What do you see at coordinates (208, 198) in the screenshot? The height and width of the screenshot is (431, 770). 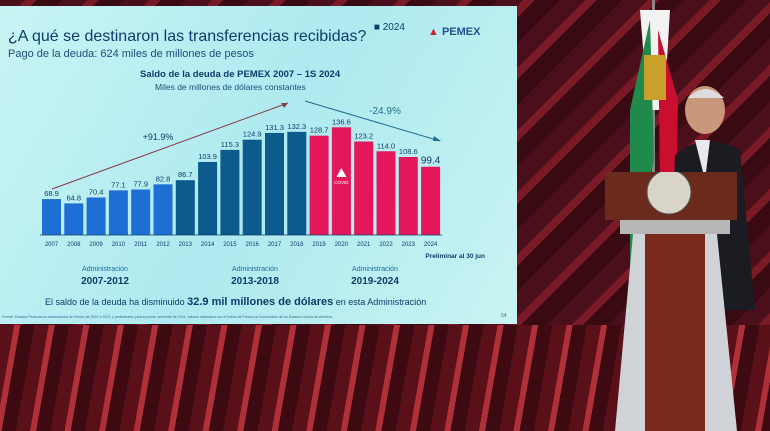 I see `bar-2014` at bounding box center [208, 198].